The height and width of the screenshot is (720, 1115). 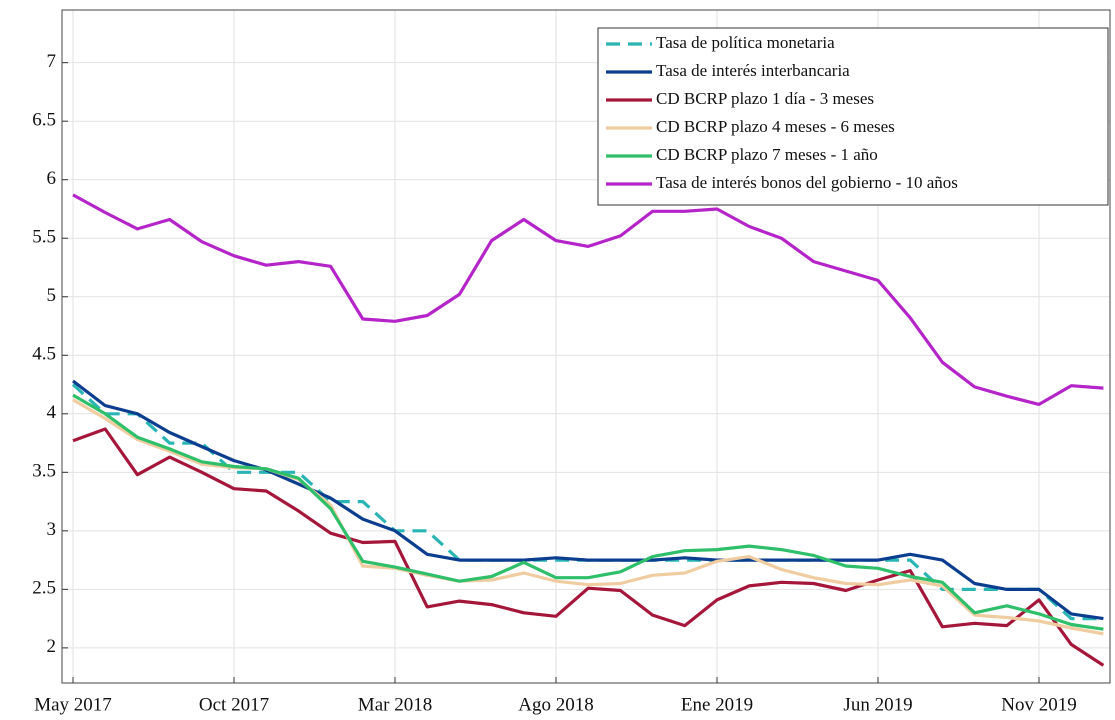 I want to click on x-tick-label: May 2017, so click(x=73, y=704).